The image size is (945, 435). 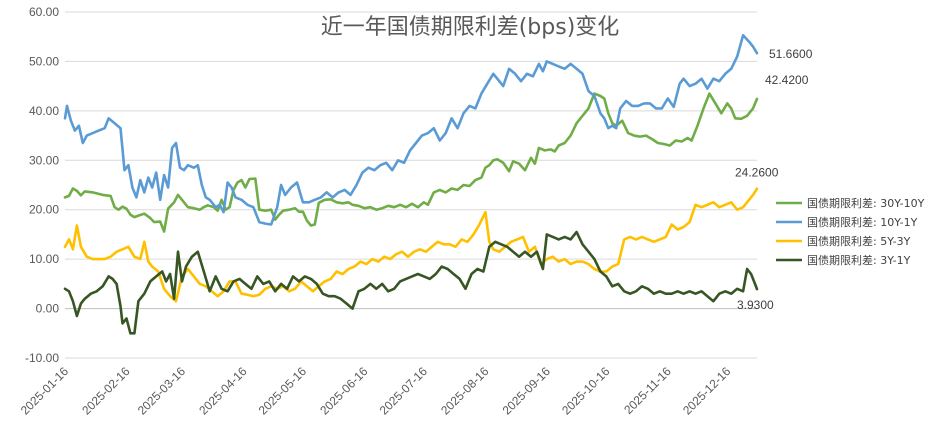 What do you see at coordinates (44, 12) in the screenshot?
I see `y-tick-label: 60.00` at bounding box center [44, 12].